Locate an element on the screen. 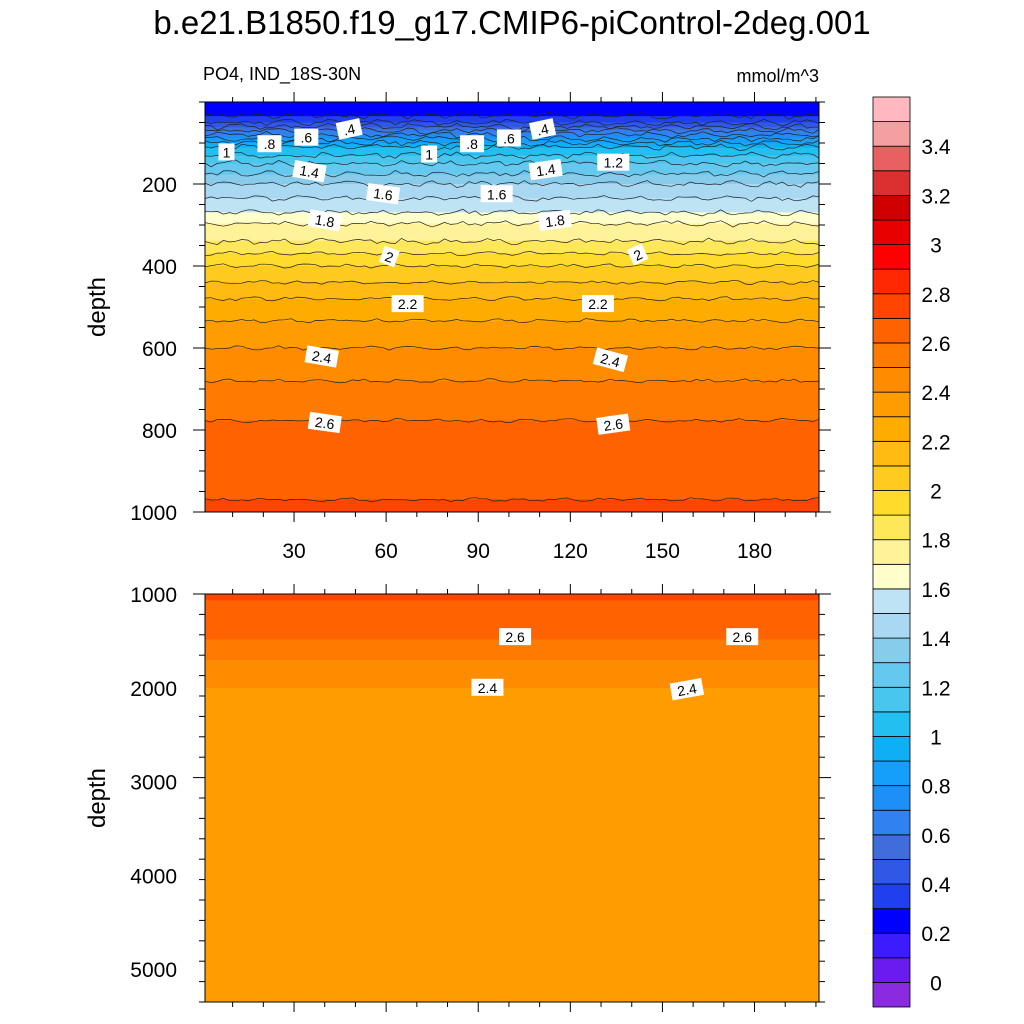 The height and width of the screenshot is (1024, 1024). svg-text: .8 is located at coordinates (472, 144).